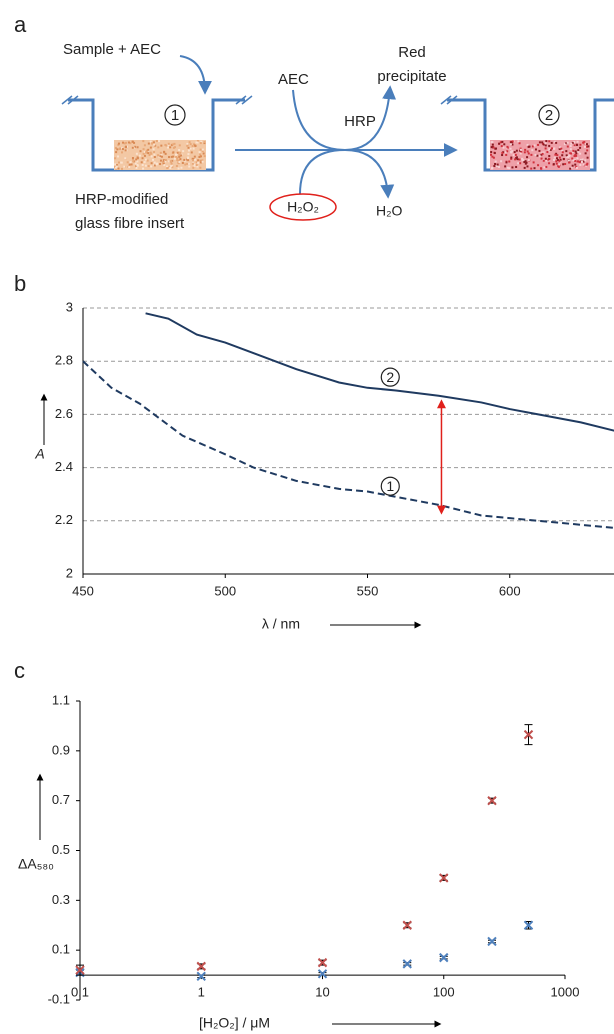  What do you see at coordinates (201, 992) in the screenshot?
I see `x-tick-label: 1` at bounding box center [201, 992].